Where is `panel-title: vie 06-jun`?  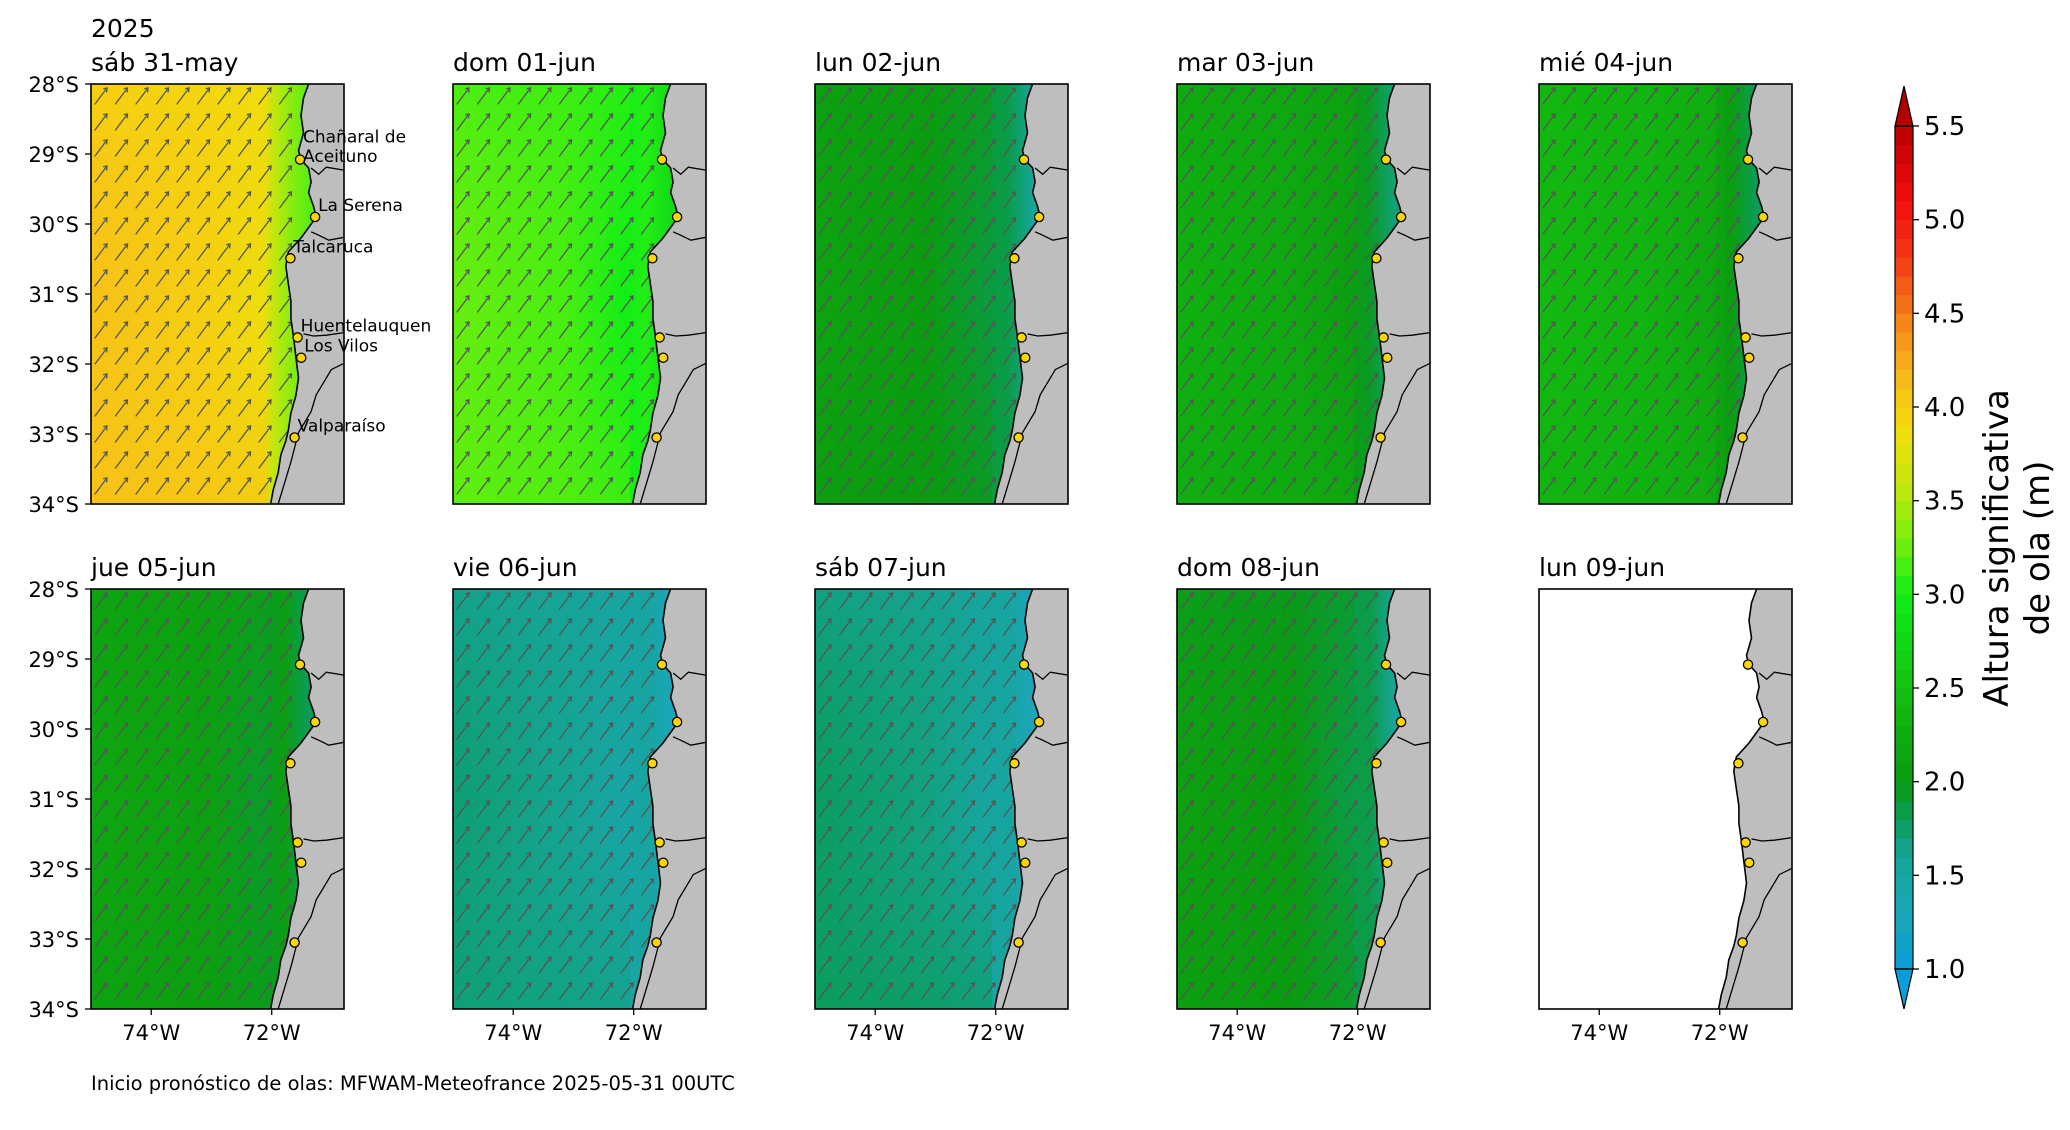
panel-title: vie 06-jun is located at coordinates (515, 567).